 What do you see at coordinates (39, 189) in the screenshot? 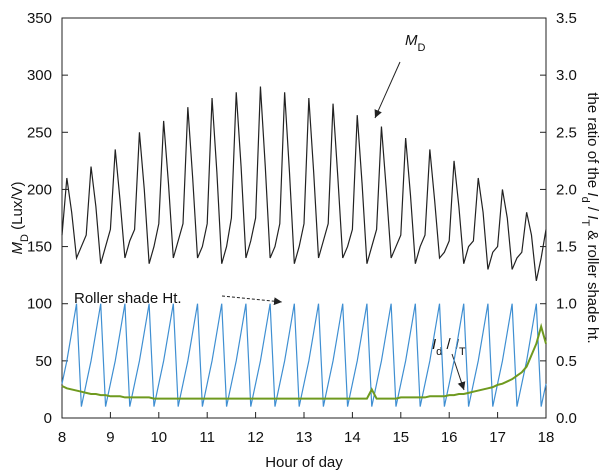
I see `y-tick-label: 200` at bounding box center [39, 189].